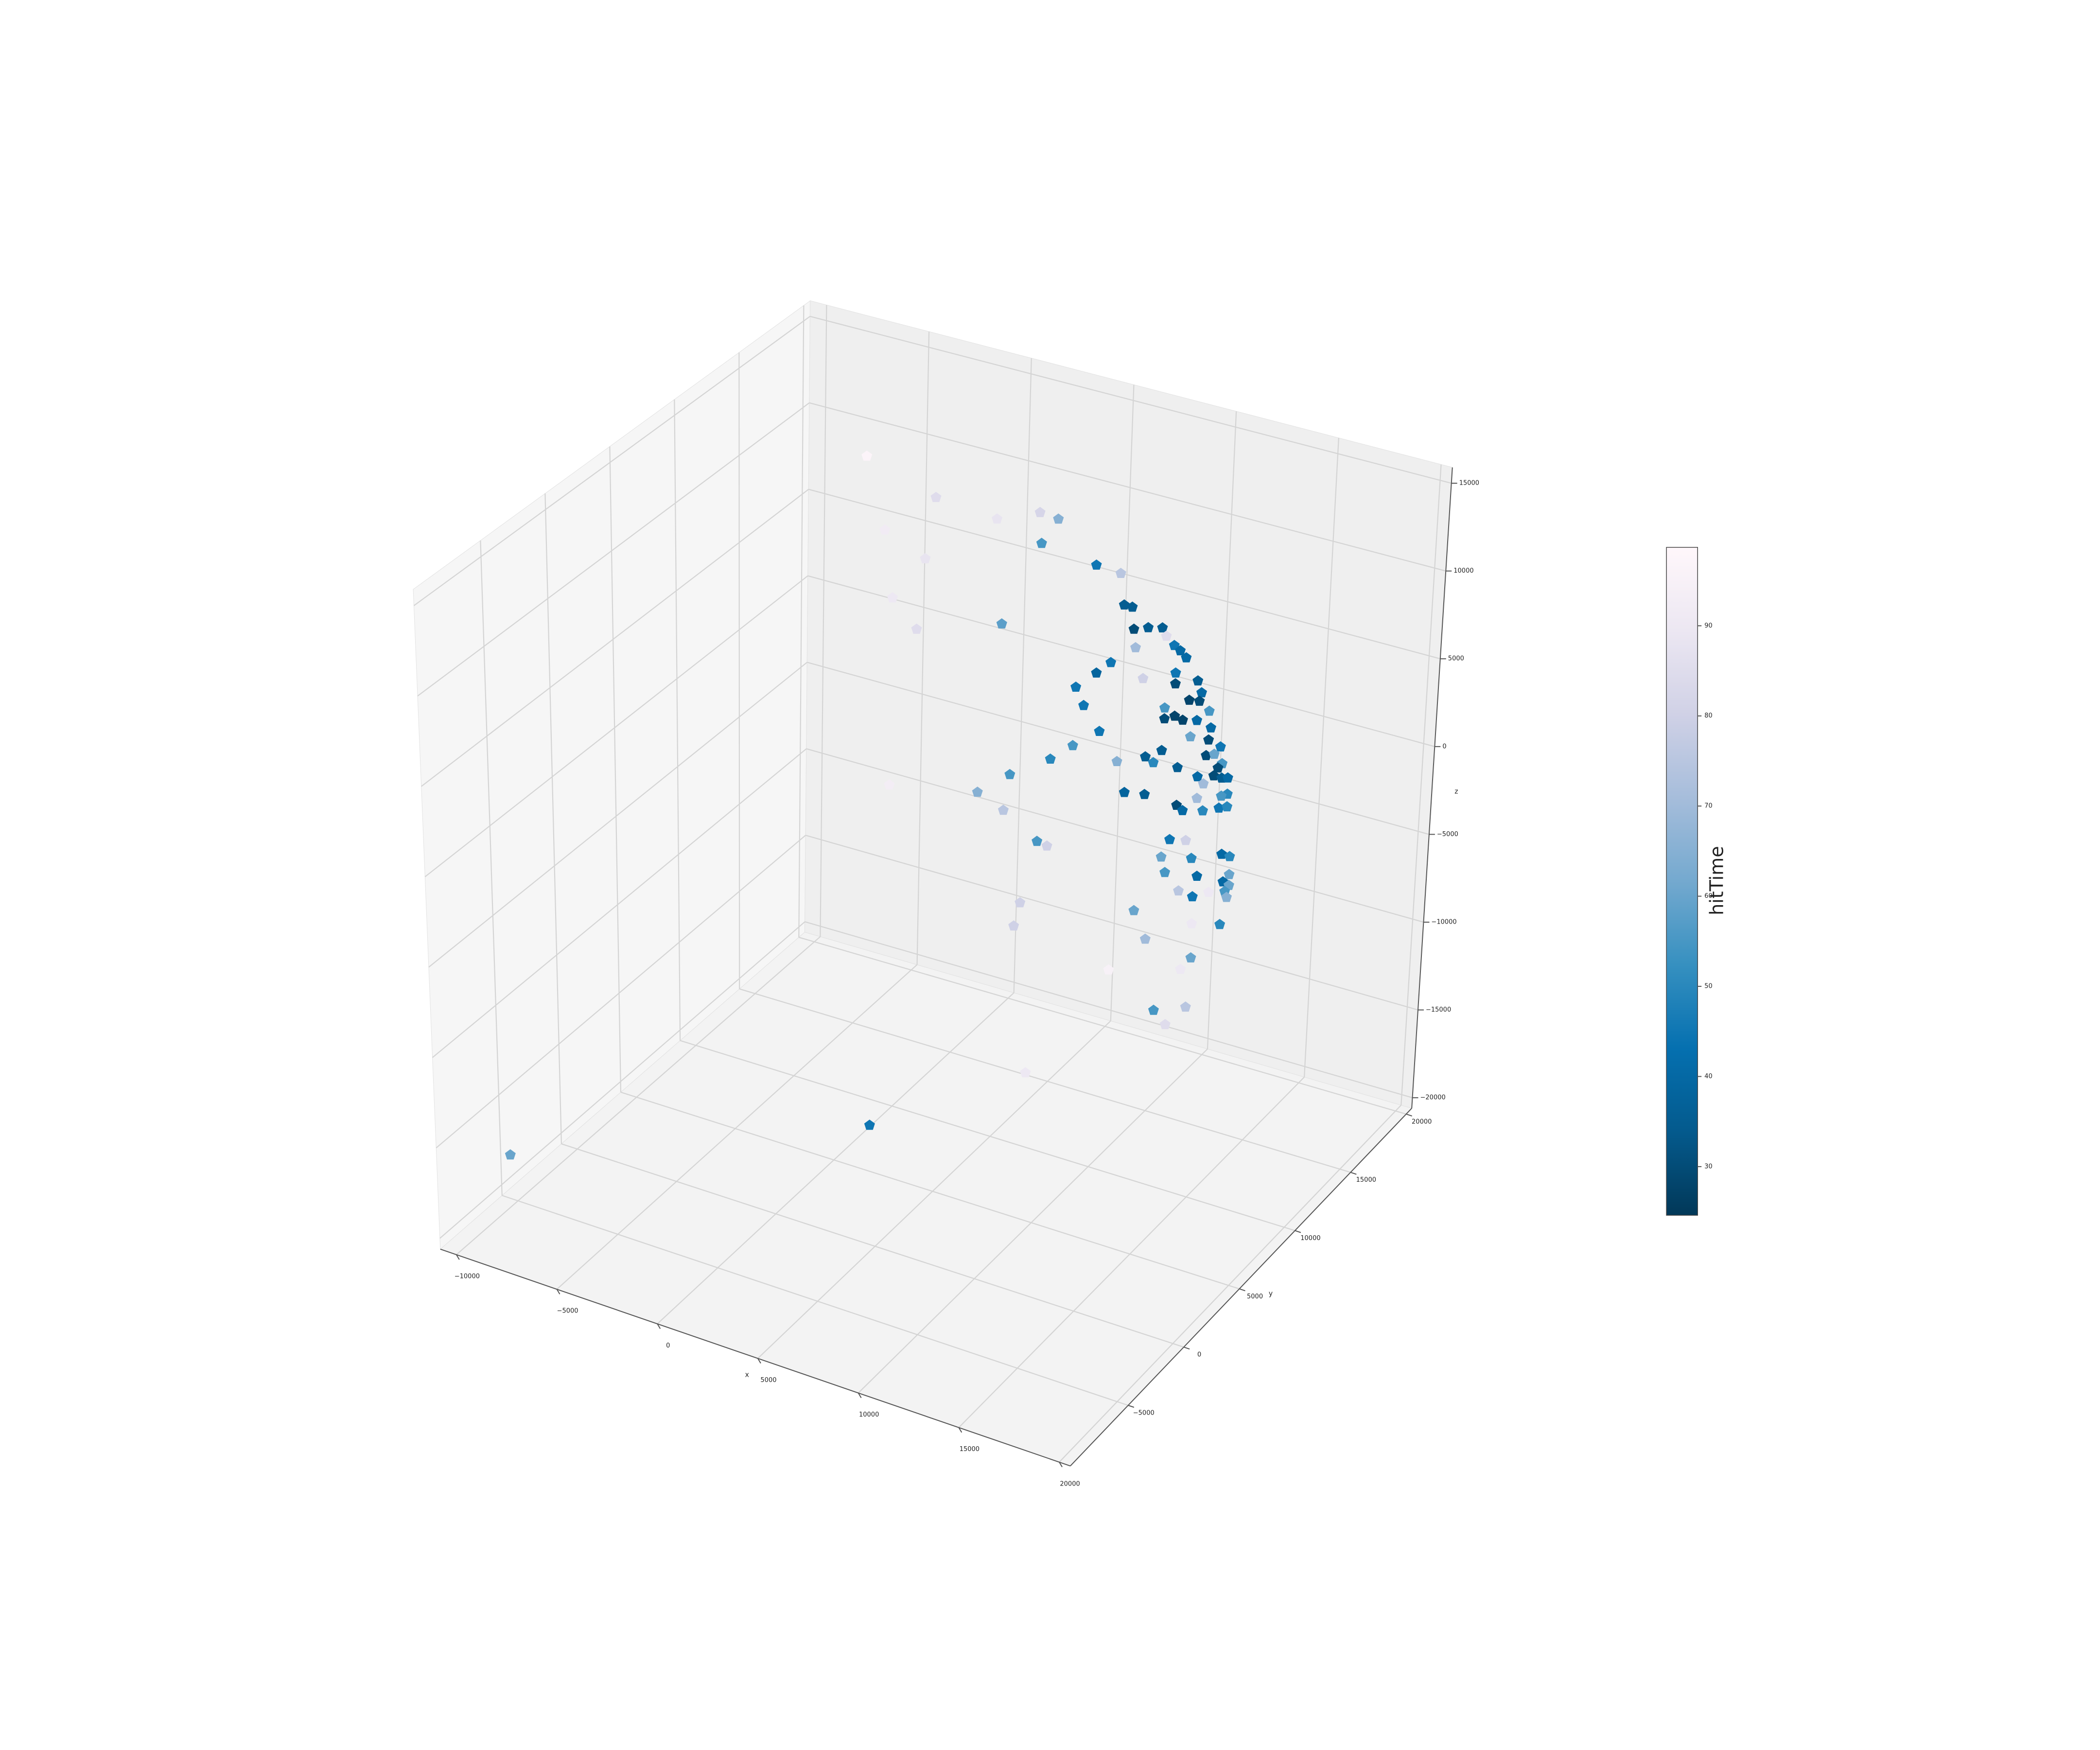 Image resolution: width=2100 pixels, height=1750 pixels. What do you see at coordinates (668, 1345) in the screenshot?
I see `x-tick-label: 0` at bounding box center [668, 1345].